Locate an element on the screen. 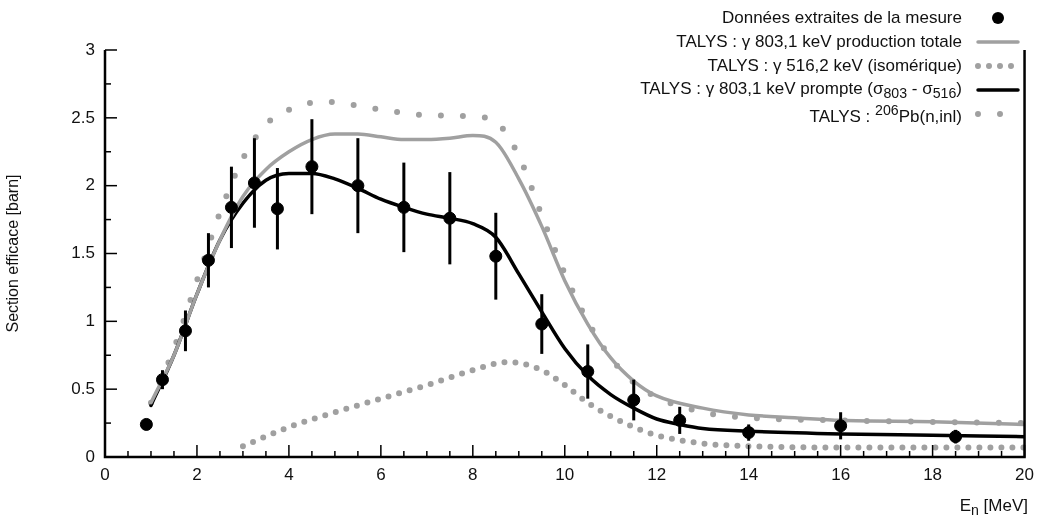 The image size is (1042, 520). y-tick-label: 2.5 is located at coordinates (83, 117).